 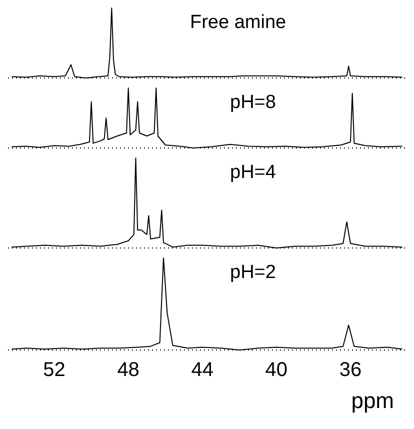 What do you see at coordinates (202, 370) in the screenshot?
I see `x-tick-label: 44` at bounding box center [202, 370].